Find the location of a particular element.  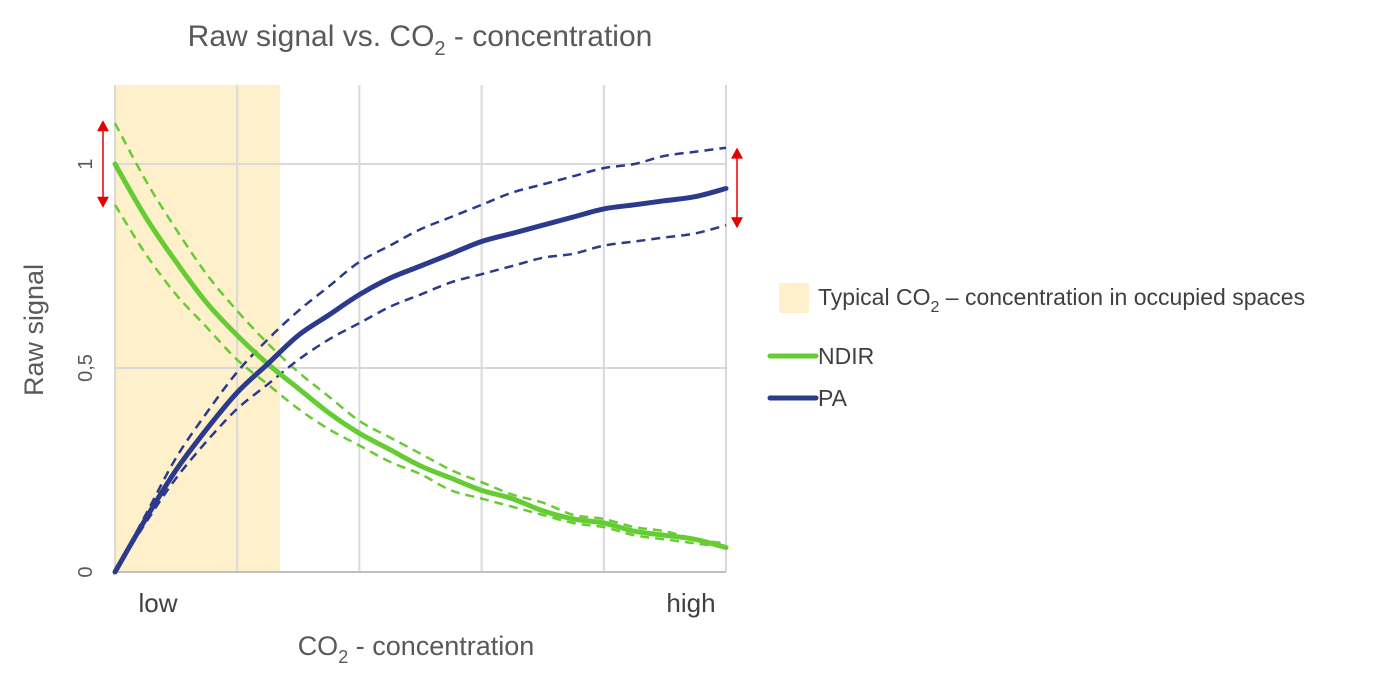

ndir-variation-arrow is located at coordinates (103, 164).